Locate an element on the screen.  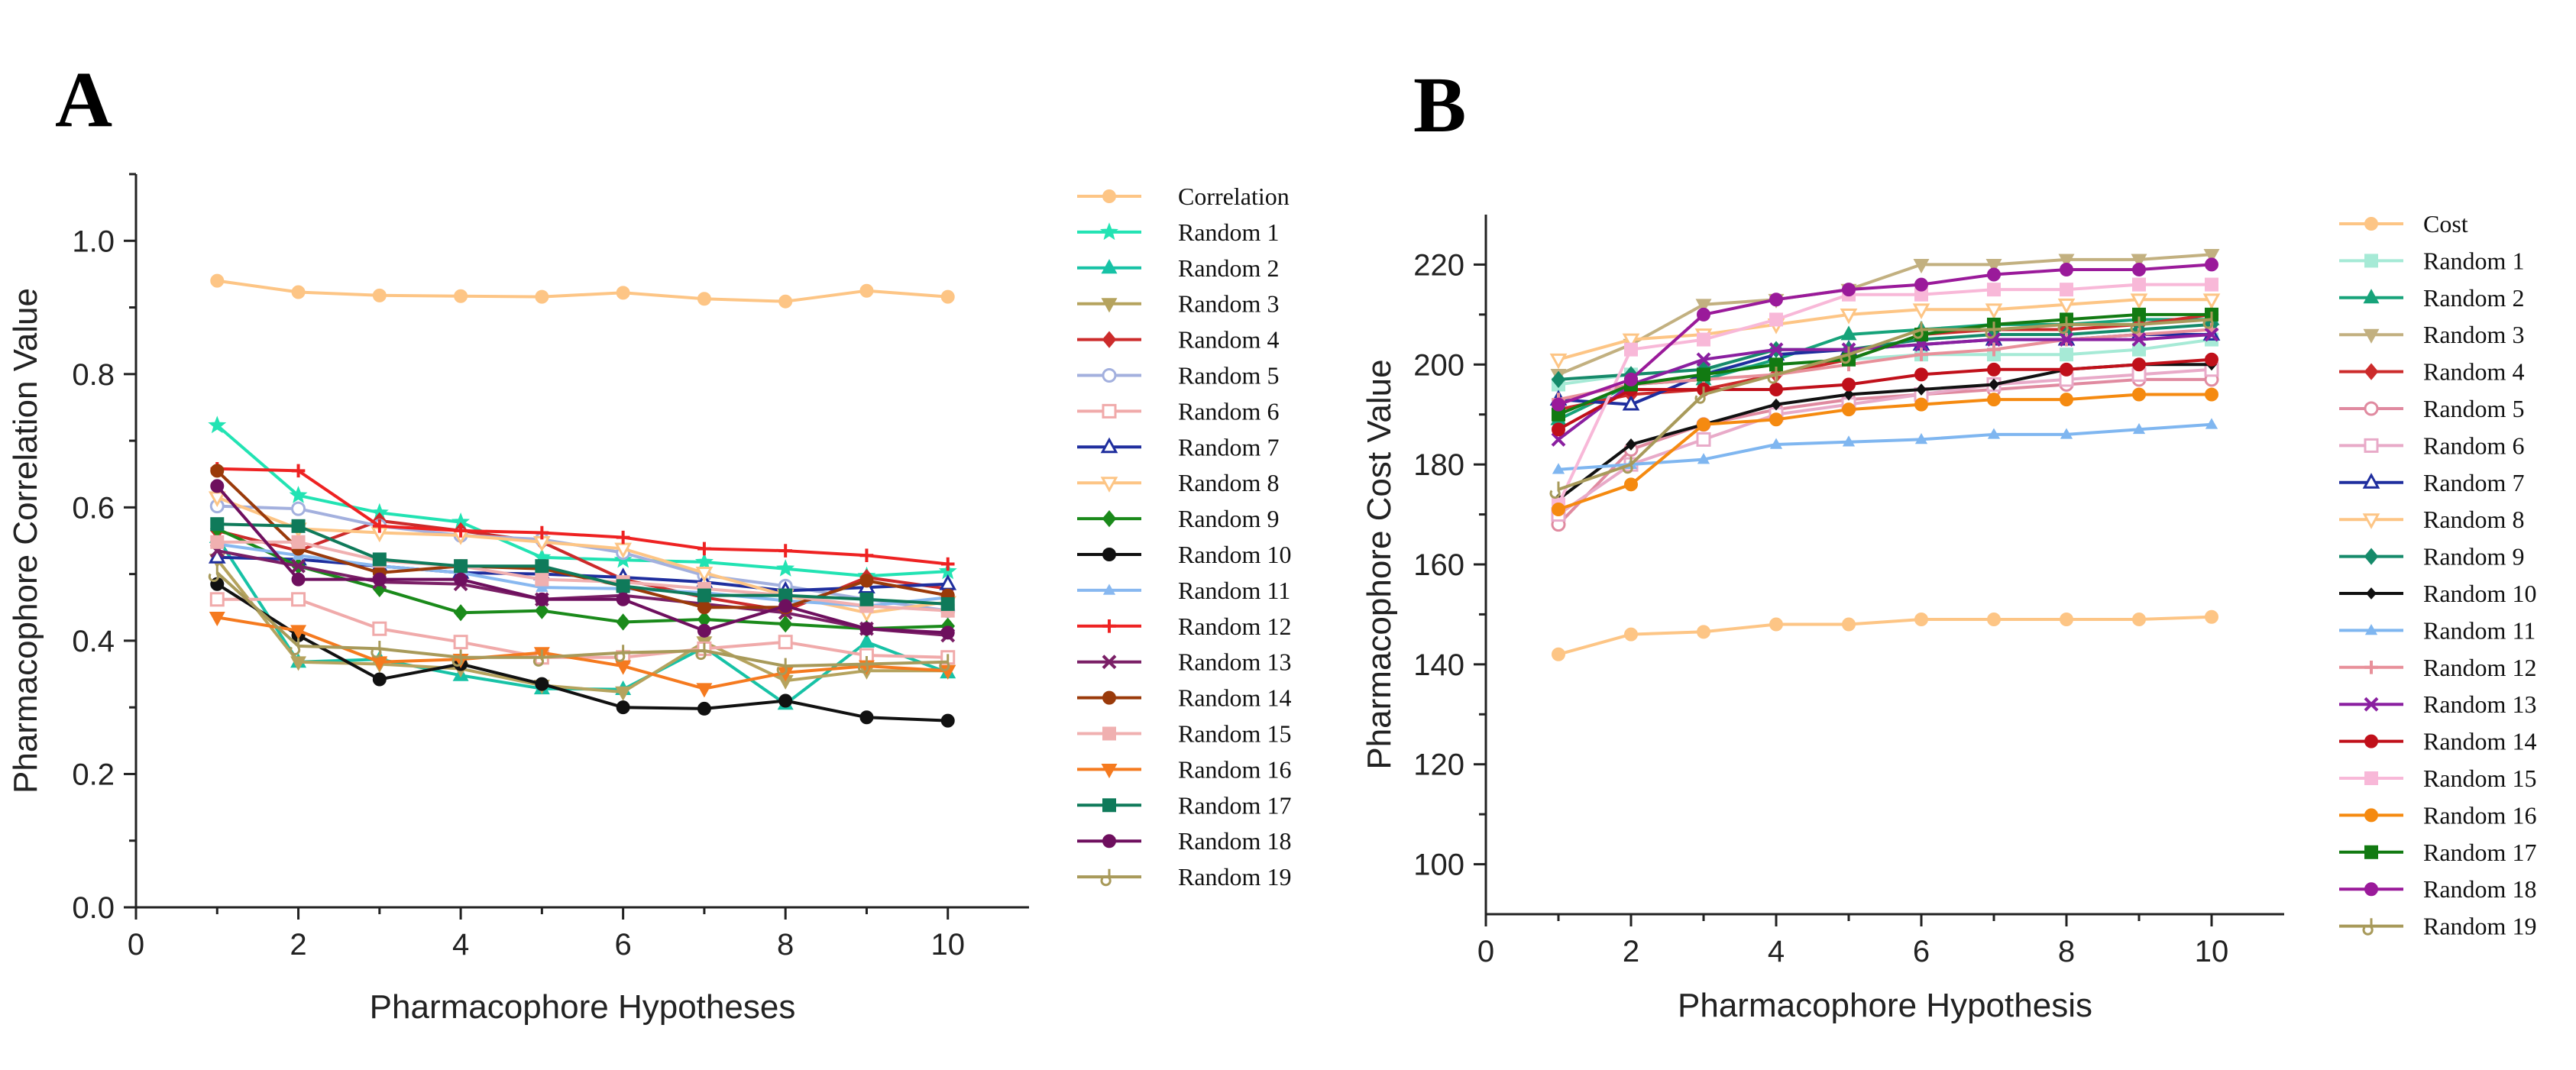
panel-b-letter: B is located at coordinates (1439, 105).